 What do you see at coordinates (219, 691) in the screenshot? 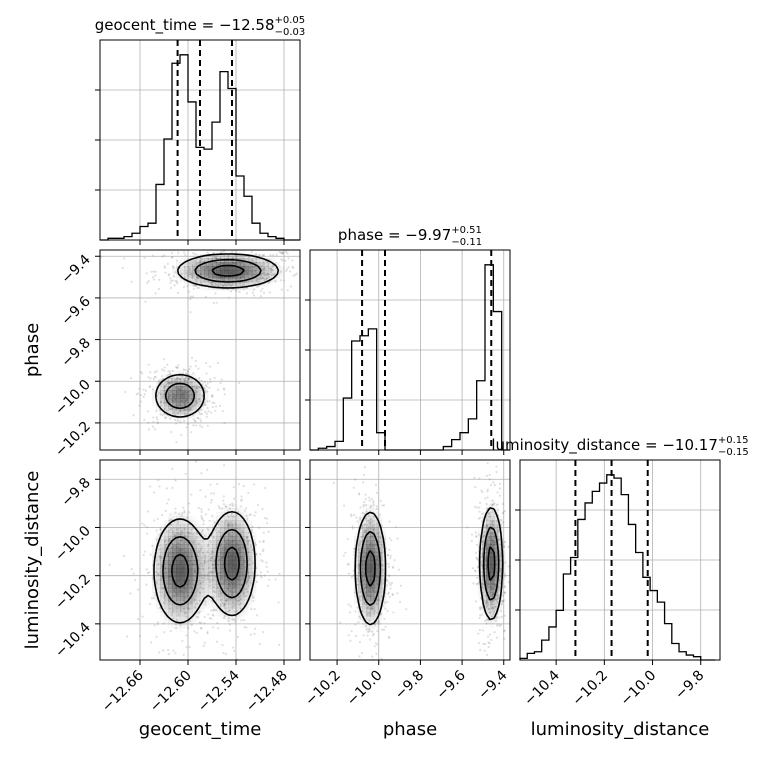
I see `x-tick-label: −12.54` at bounding box center [219, 691].